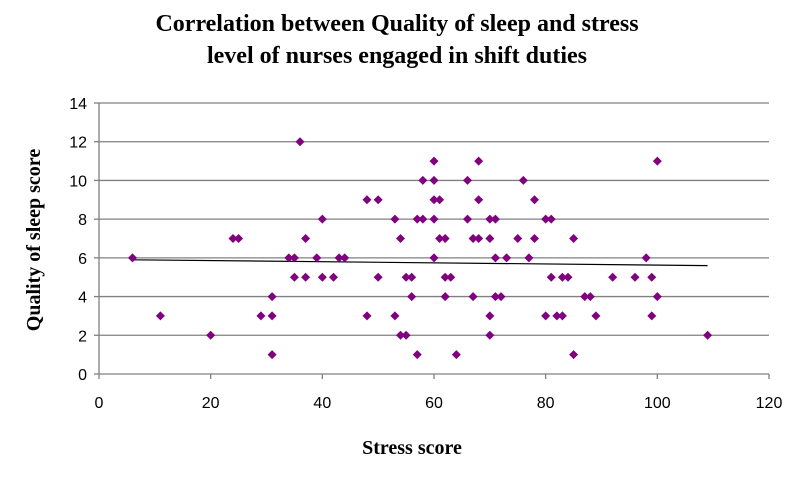  I want to click on y-tick-label: 12, so click(78, 143).